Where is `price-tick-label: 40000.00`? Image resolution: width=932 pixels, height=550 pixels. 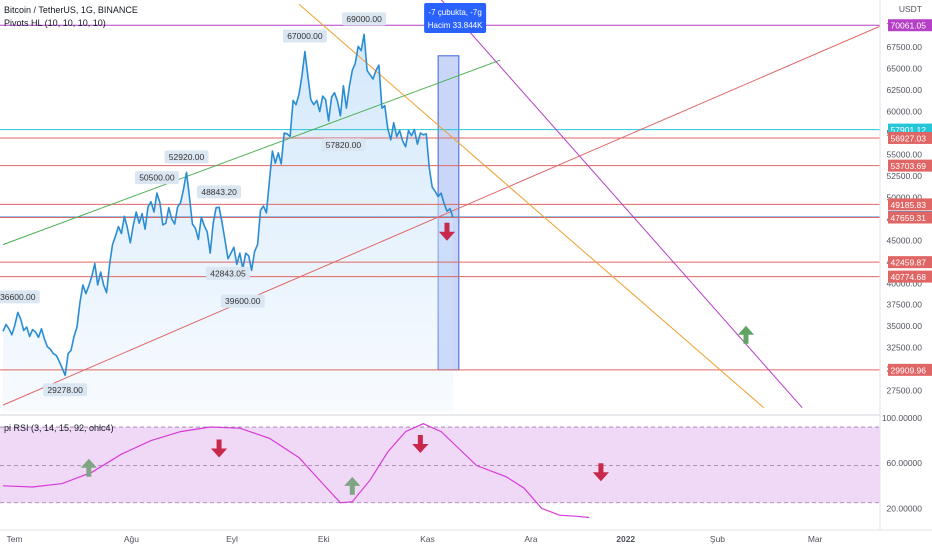 price-tick-label: 40000.00 is located at coordinates (905, 283).